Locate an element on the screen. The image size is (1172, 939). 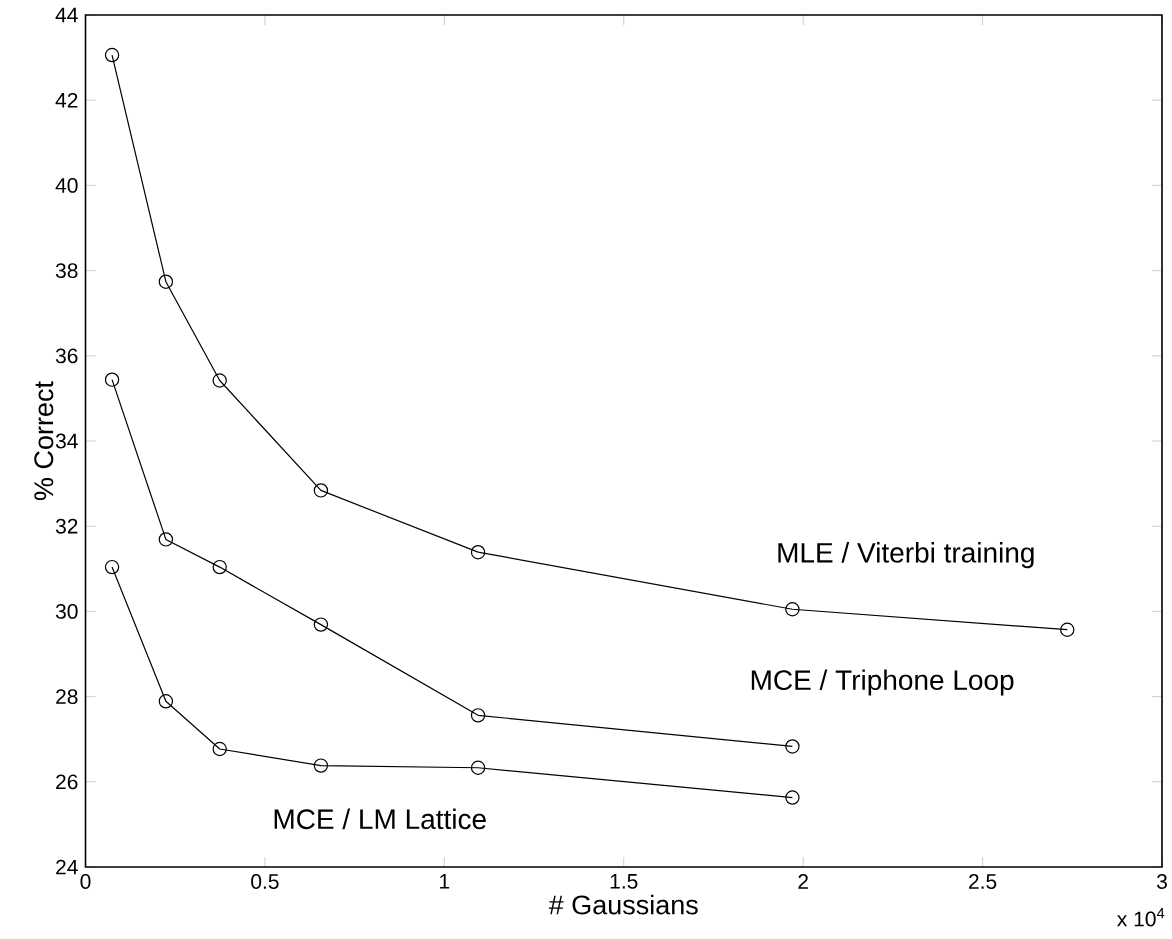
y-axis-title: % Correct is located at coordinates (44, 441).